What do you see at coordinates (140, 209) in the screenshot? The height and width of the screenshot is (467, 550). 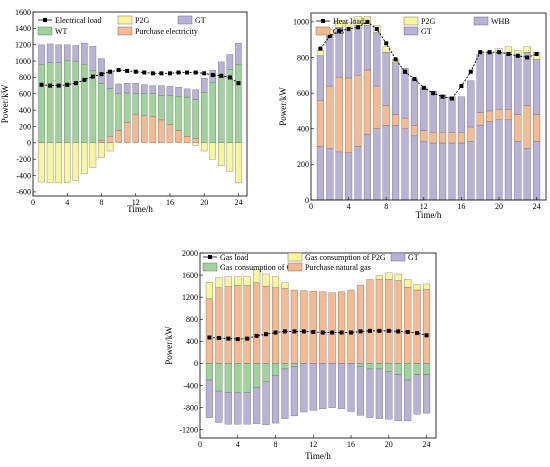 I see `x-axis-label: Time/h` at bounding box center [140, 209].